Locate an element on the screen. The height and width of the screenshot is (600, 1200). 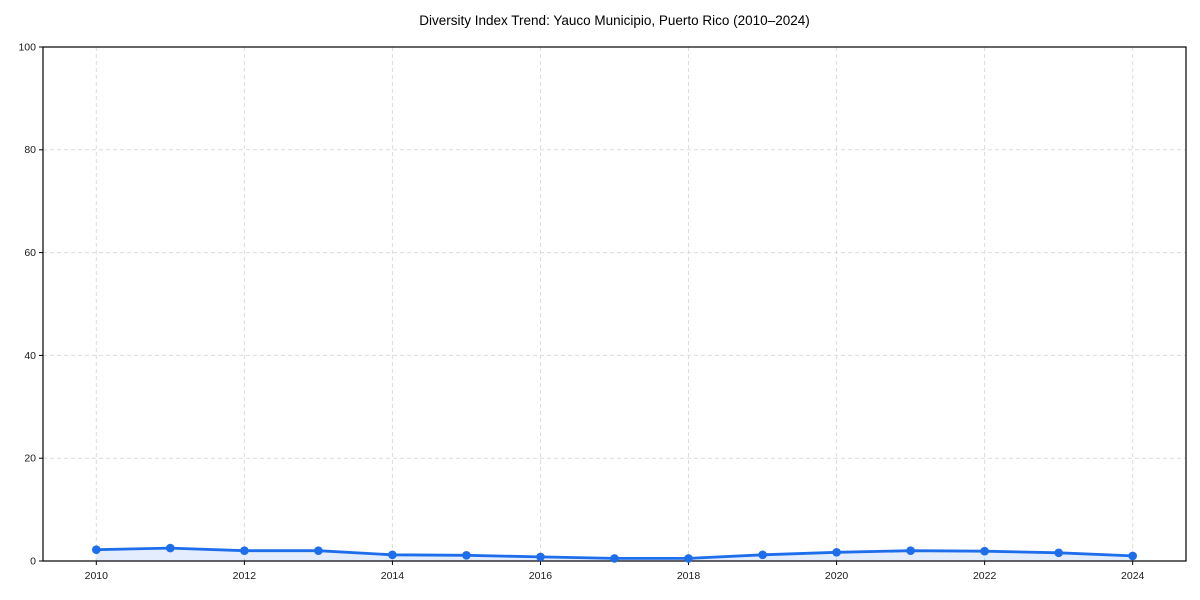
x-tick-label: 2020 is located at coordinates (837, 576).